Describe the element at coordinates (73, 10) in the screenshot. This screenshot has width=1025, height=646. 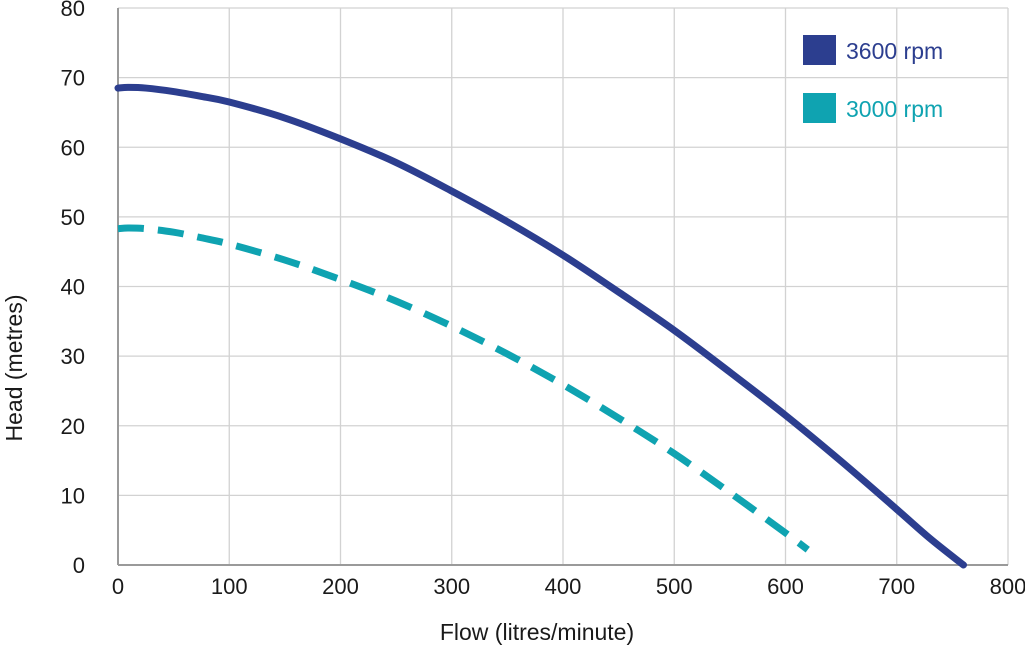
I see `y-tick-label-80: 80` at that location.